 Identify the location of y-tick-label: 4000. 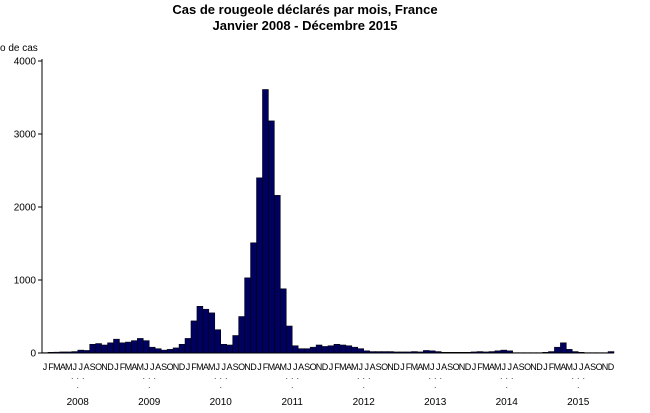
(25, 62).